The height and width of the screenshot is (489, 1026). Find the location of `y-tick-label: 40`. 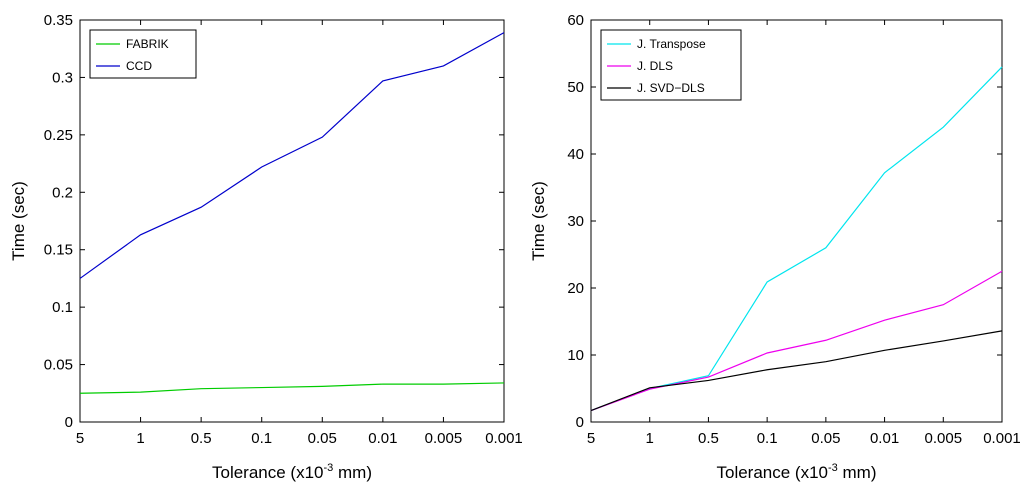

y-tick-label: 40 is located at coordinates (575, 154).